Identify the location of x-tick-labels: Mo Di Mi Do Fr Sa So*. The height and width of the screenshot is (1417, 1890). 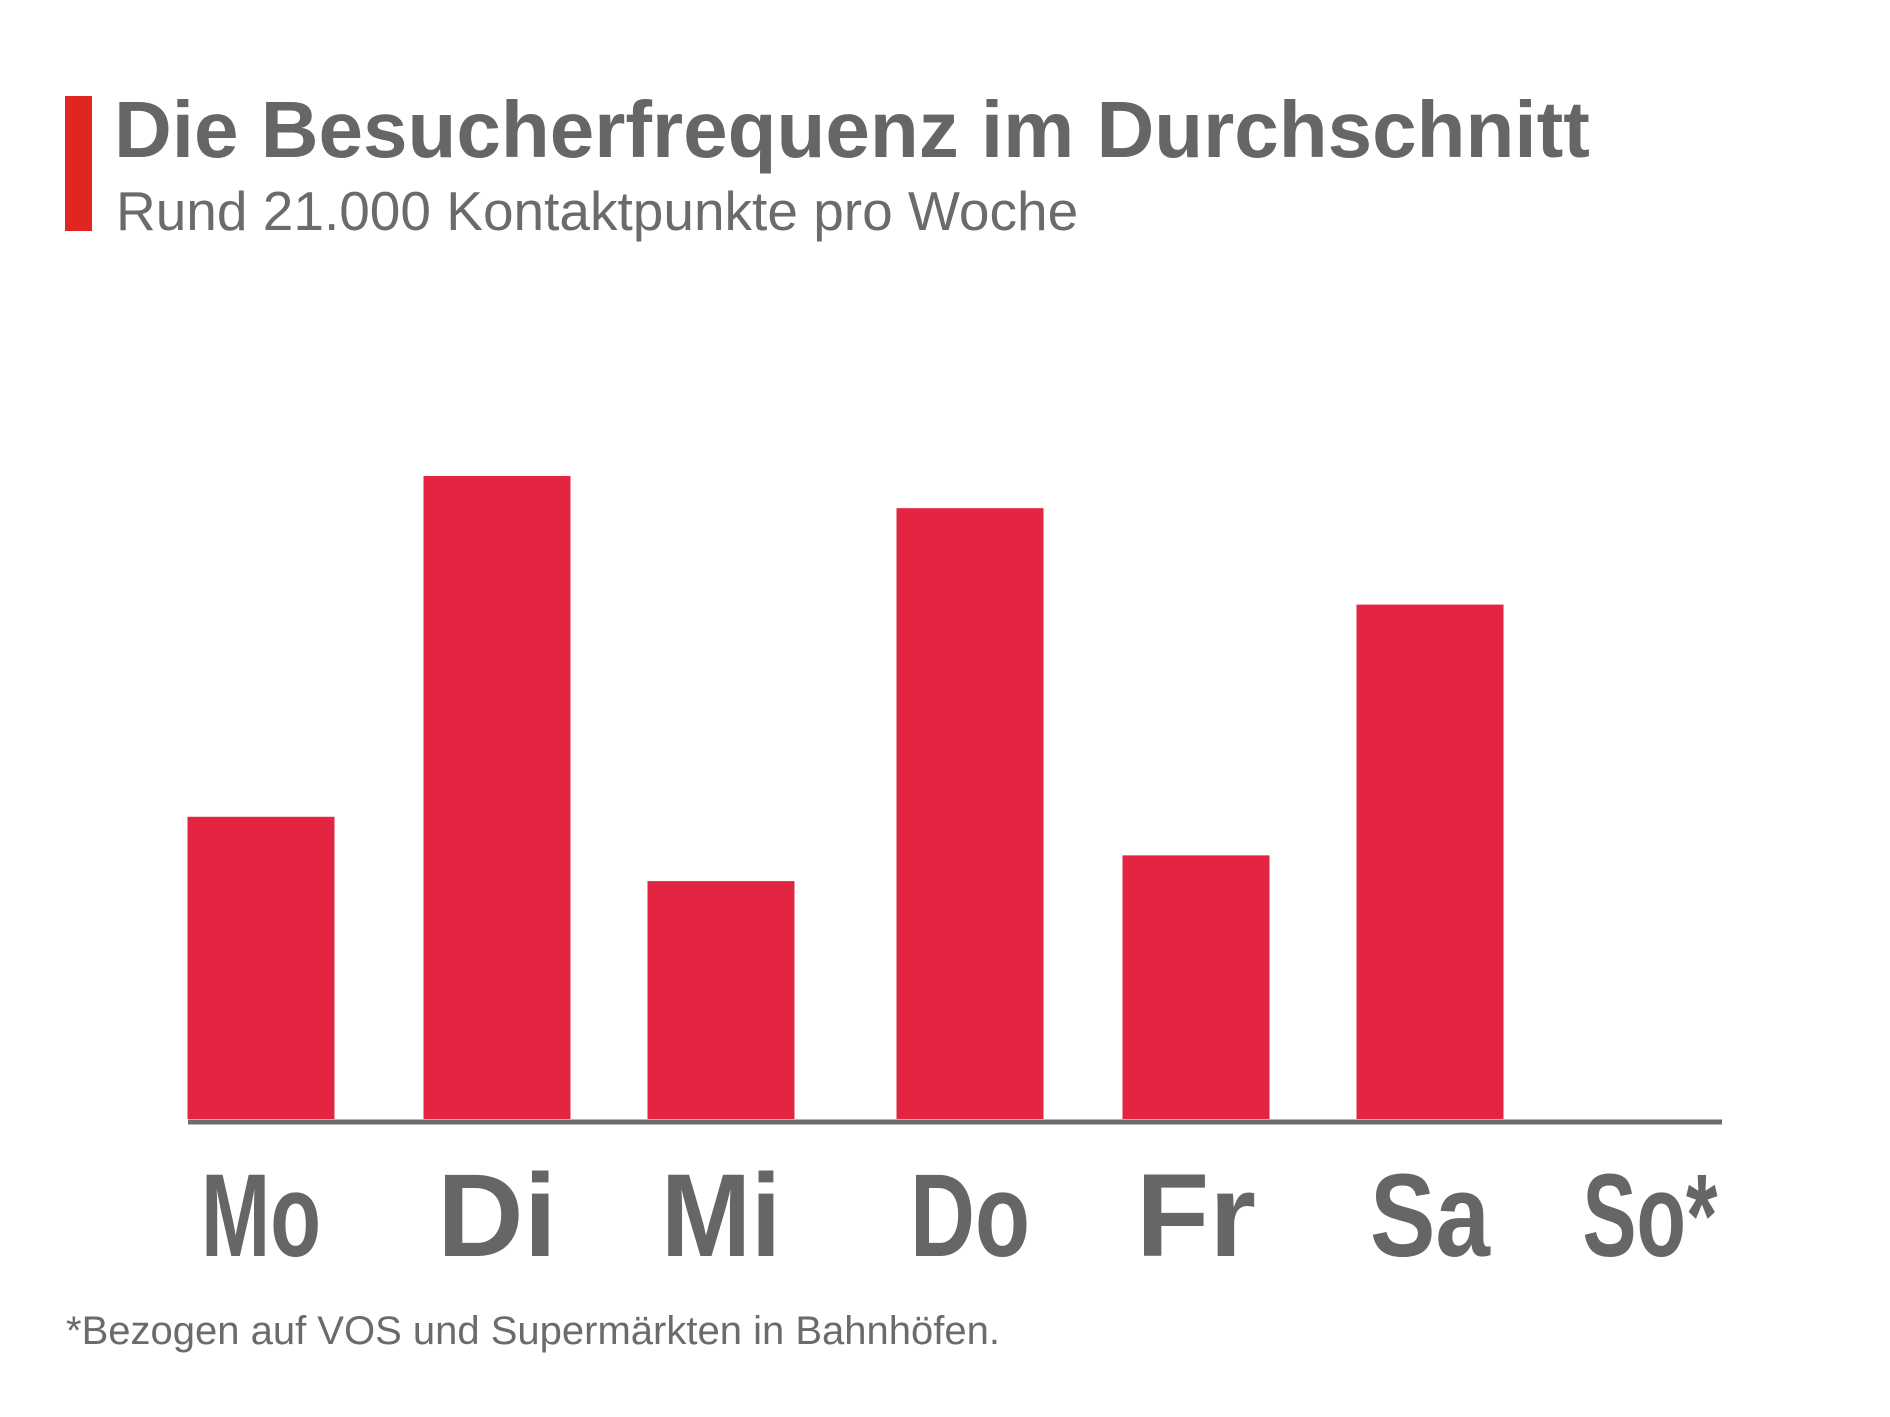
(959, 1216).